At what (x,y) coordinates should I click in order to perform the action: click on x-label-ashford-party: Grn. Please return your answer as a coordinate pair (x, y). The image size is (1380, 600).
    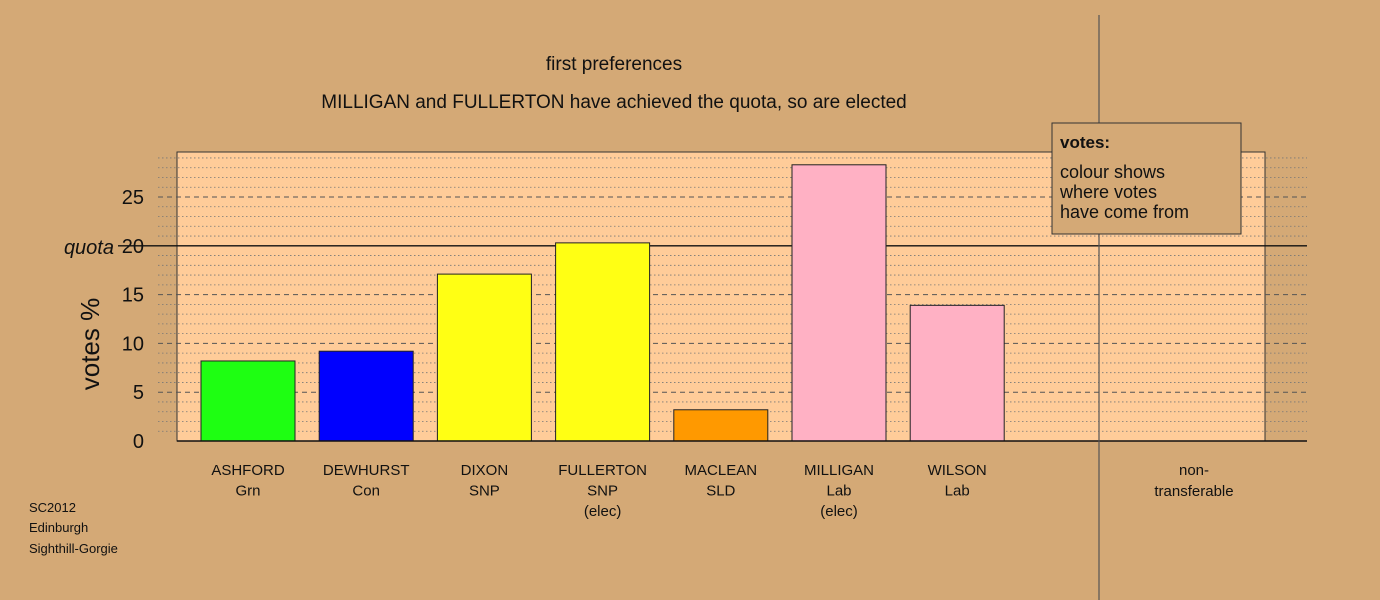
    Looking at the image, I should click on (247, 491).